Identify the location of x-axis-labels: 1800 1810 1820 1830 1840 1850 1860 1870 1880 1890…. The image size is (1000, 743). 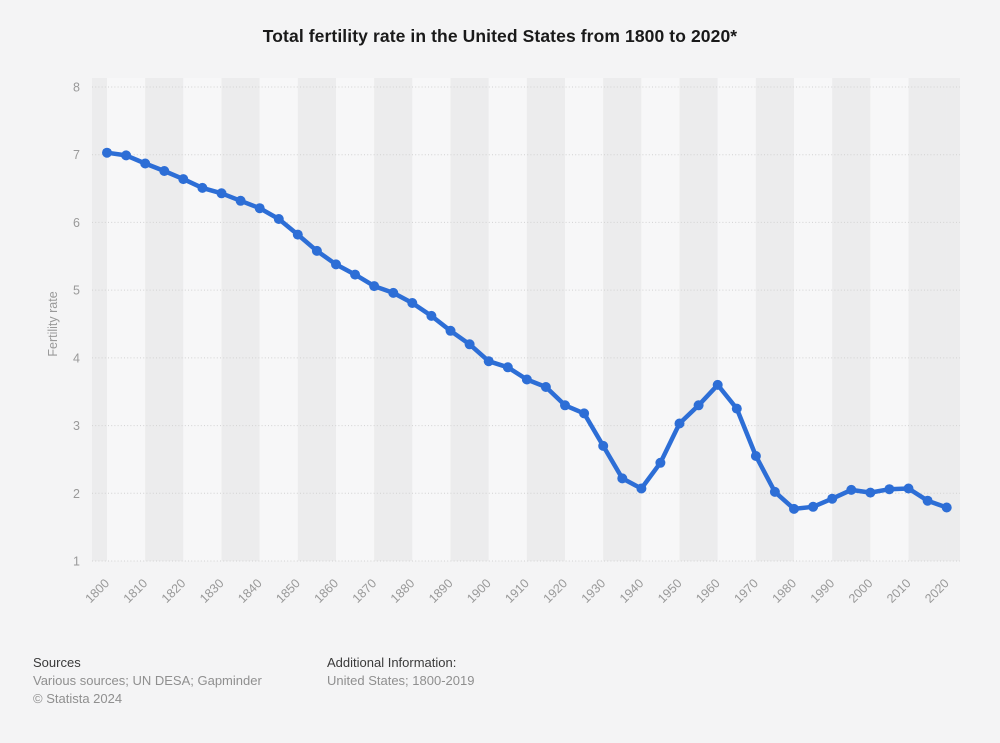
(517, 591).